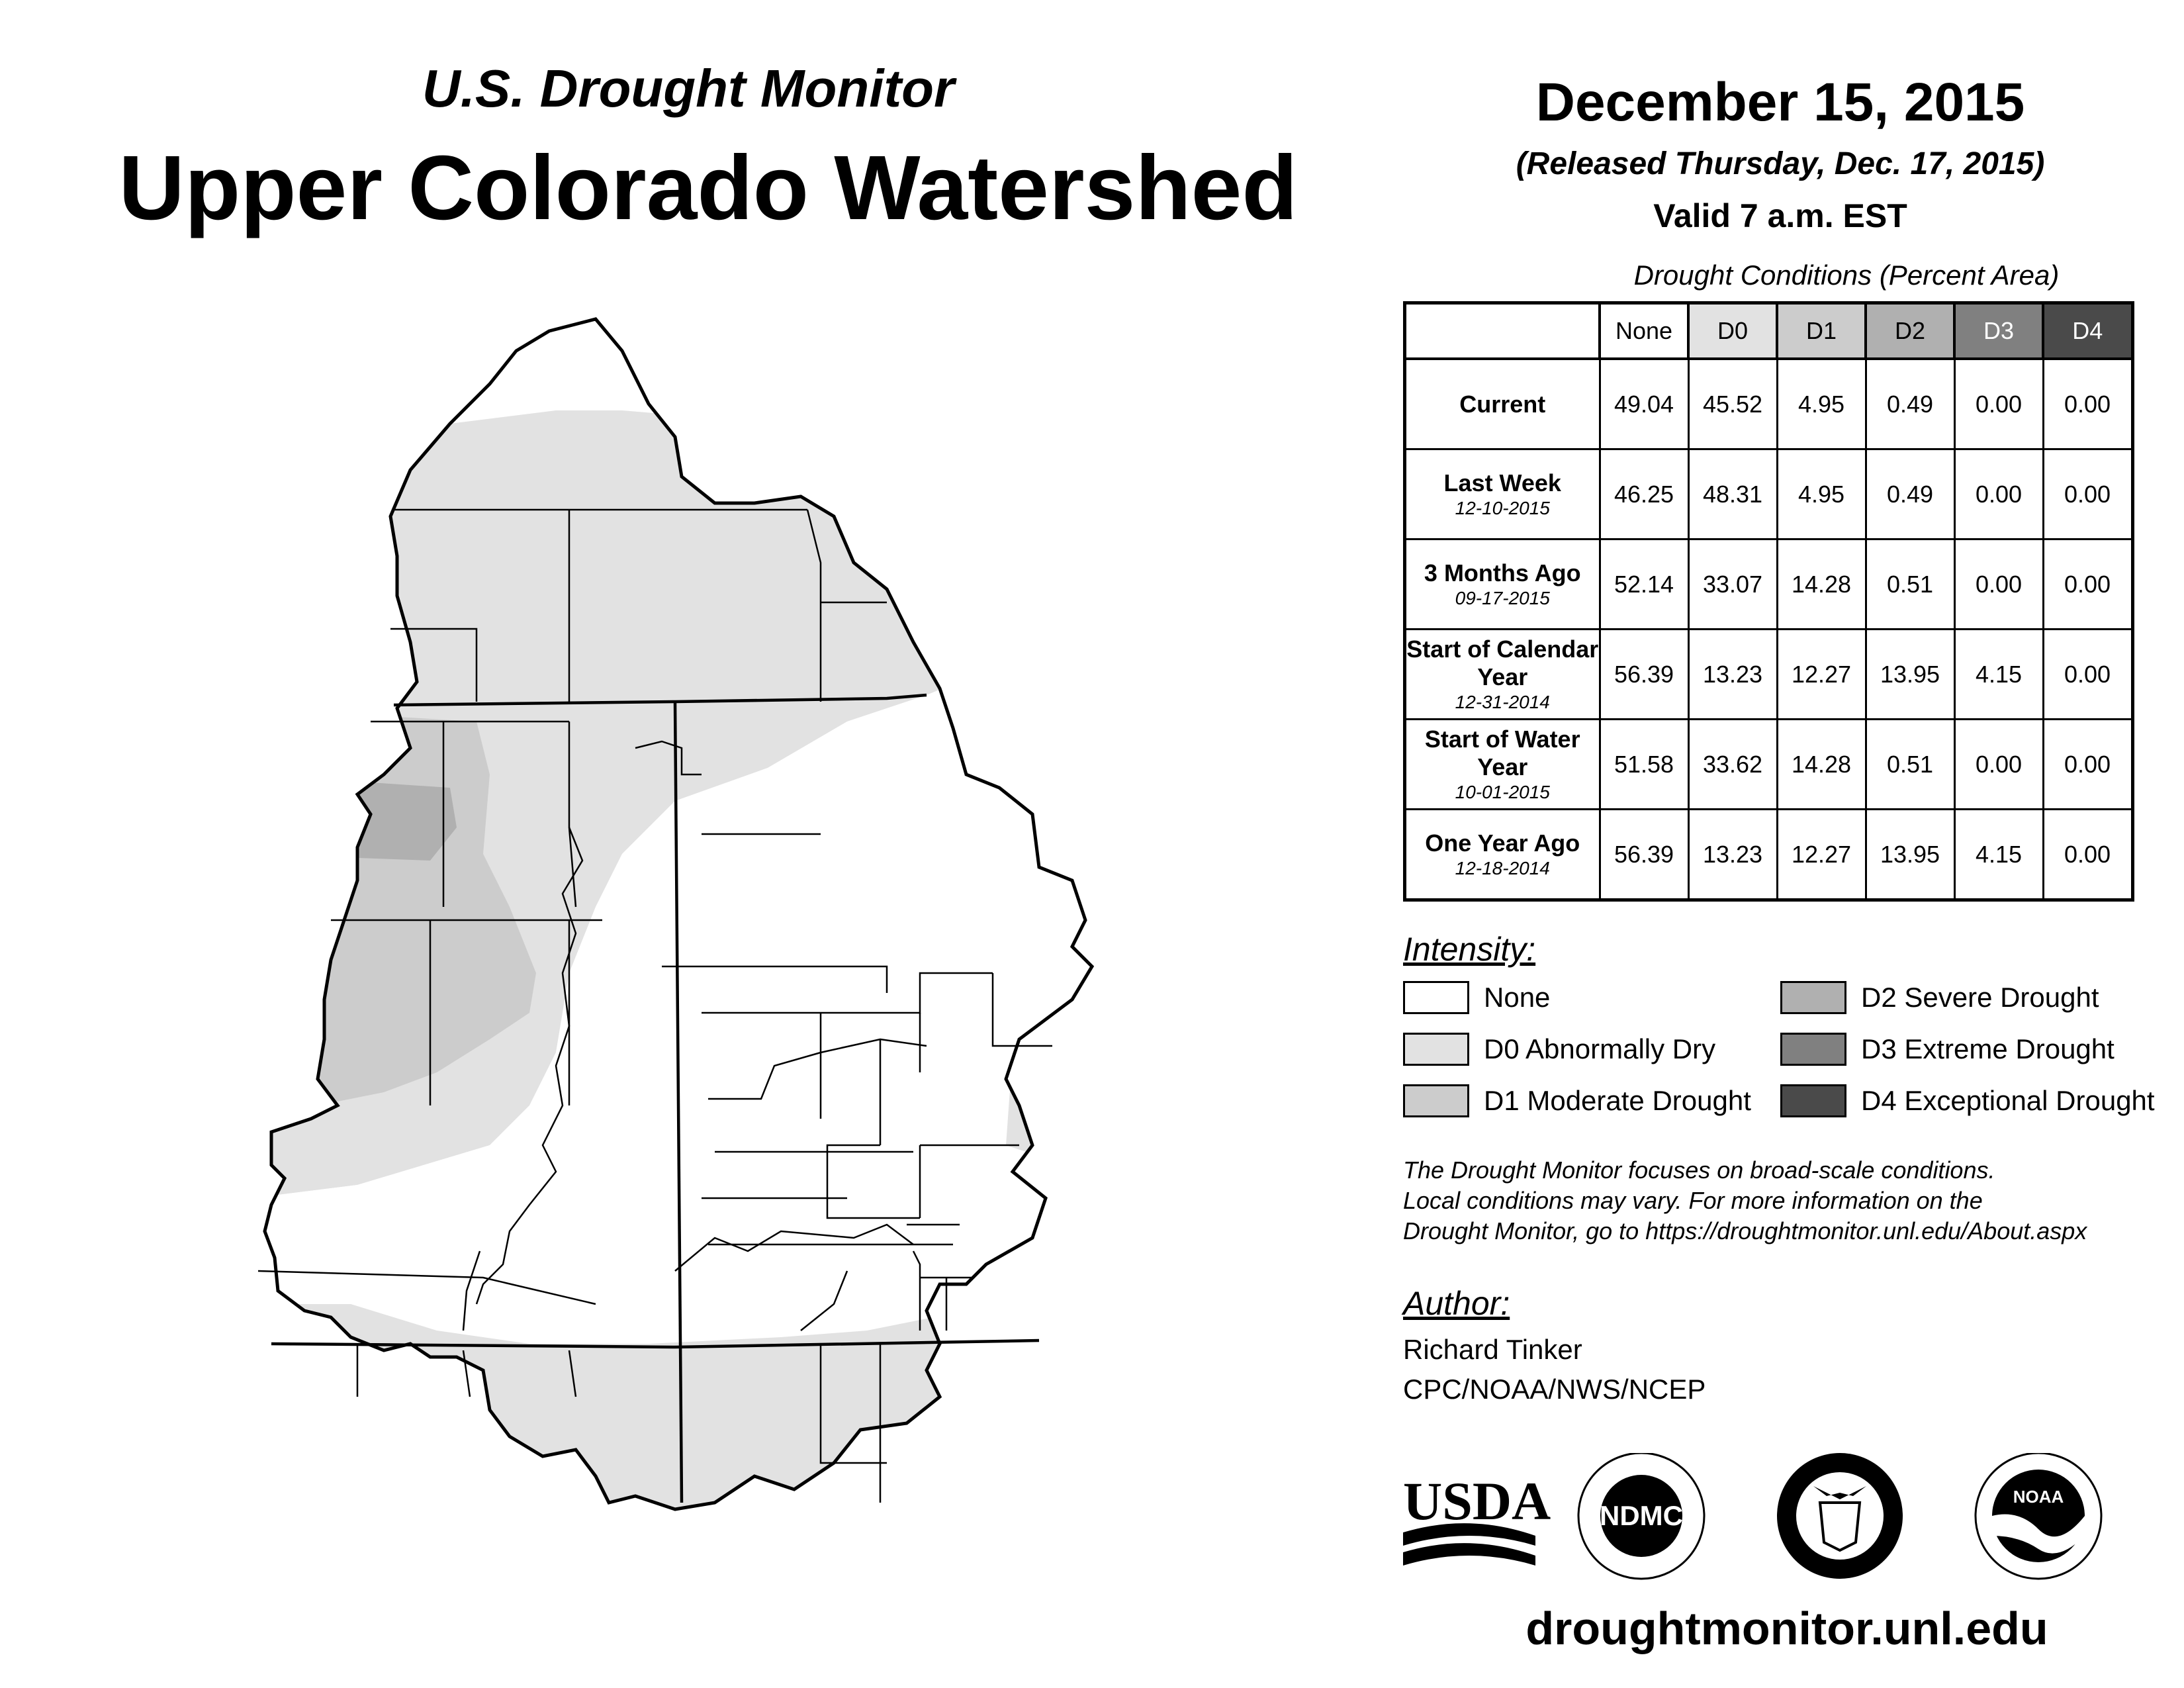  Describe the element at coordinates (1476, 997) in the screenshot. I see `legend-item-none: None` at that location.